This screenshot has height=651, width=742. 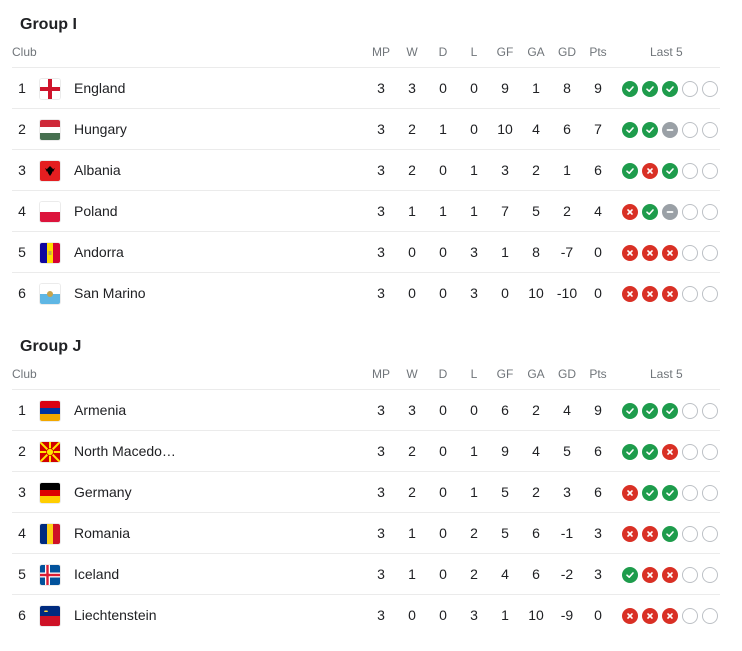 What do you see at coordinates (366, 451) in the screenshot?
I see `table-row: 2 North Macedo… 3 2 0 1 9 4 5 6` at bounding box center [366, 451].